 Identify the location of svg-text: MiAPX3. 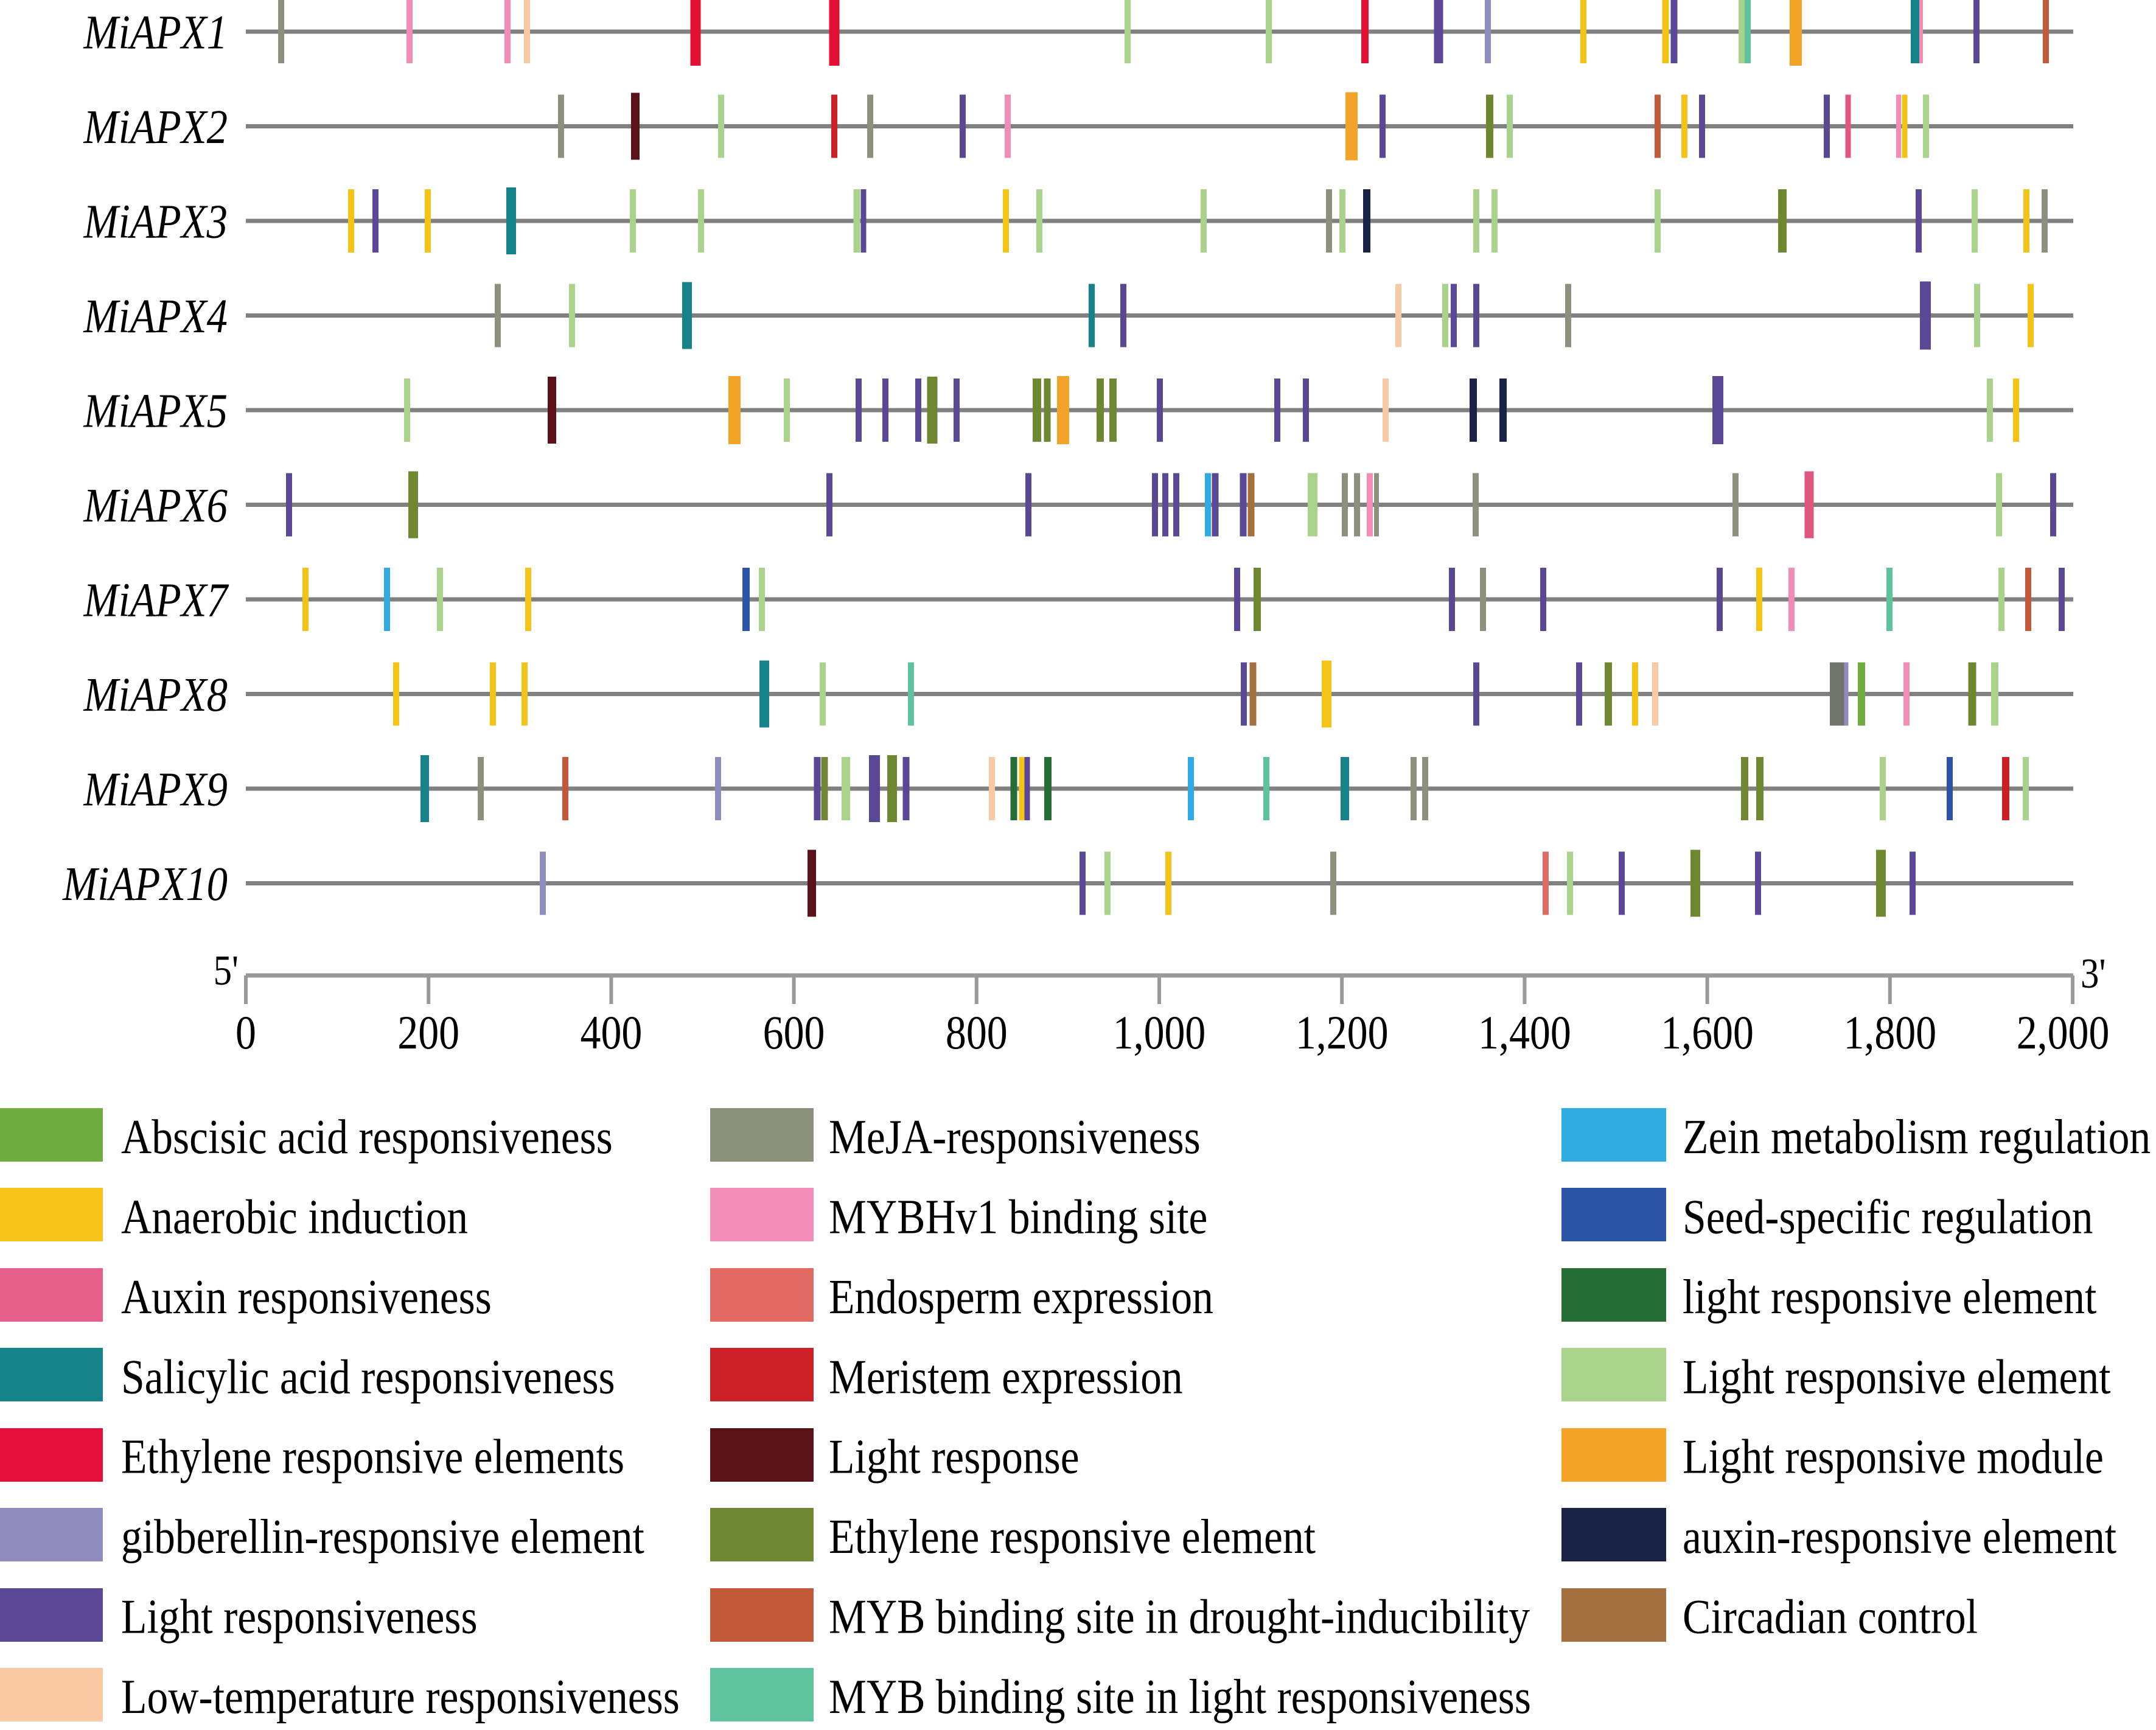
(156, 221).